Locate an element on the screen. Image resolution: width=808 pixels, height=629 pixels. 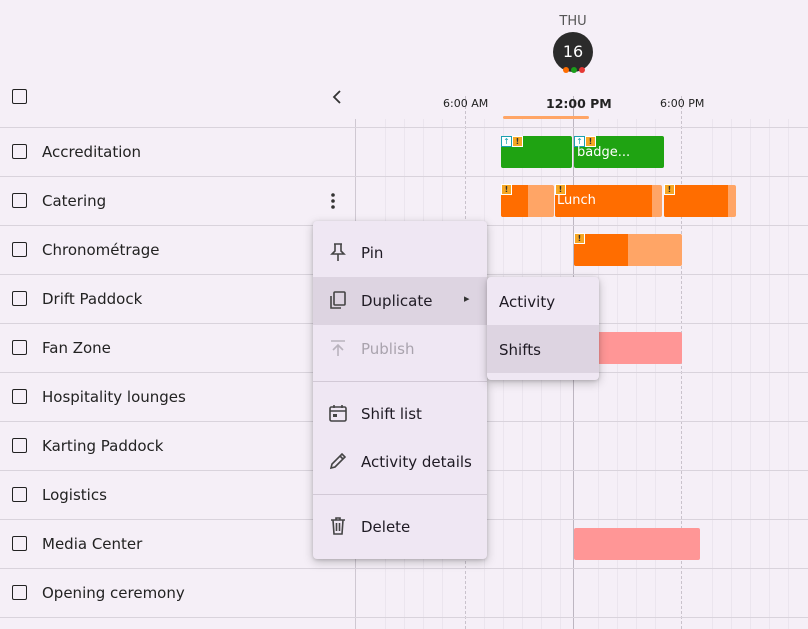
submenu-item-activity: Activity is located at coordinates (543, 301).